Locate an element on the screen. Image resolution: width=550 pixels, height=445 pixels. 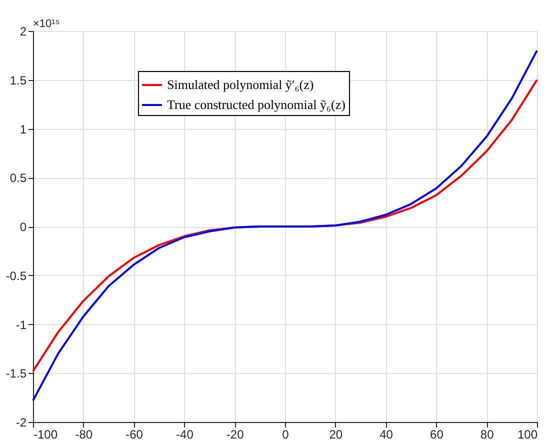
legend-label: Simulated polynomial ỹ′₆(z) is located at coordinates (240, 84).